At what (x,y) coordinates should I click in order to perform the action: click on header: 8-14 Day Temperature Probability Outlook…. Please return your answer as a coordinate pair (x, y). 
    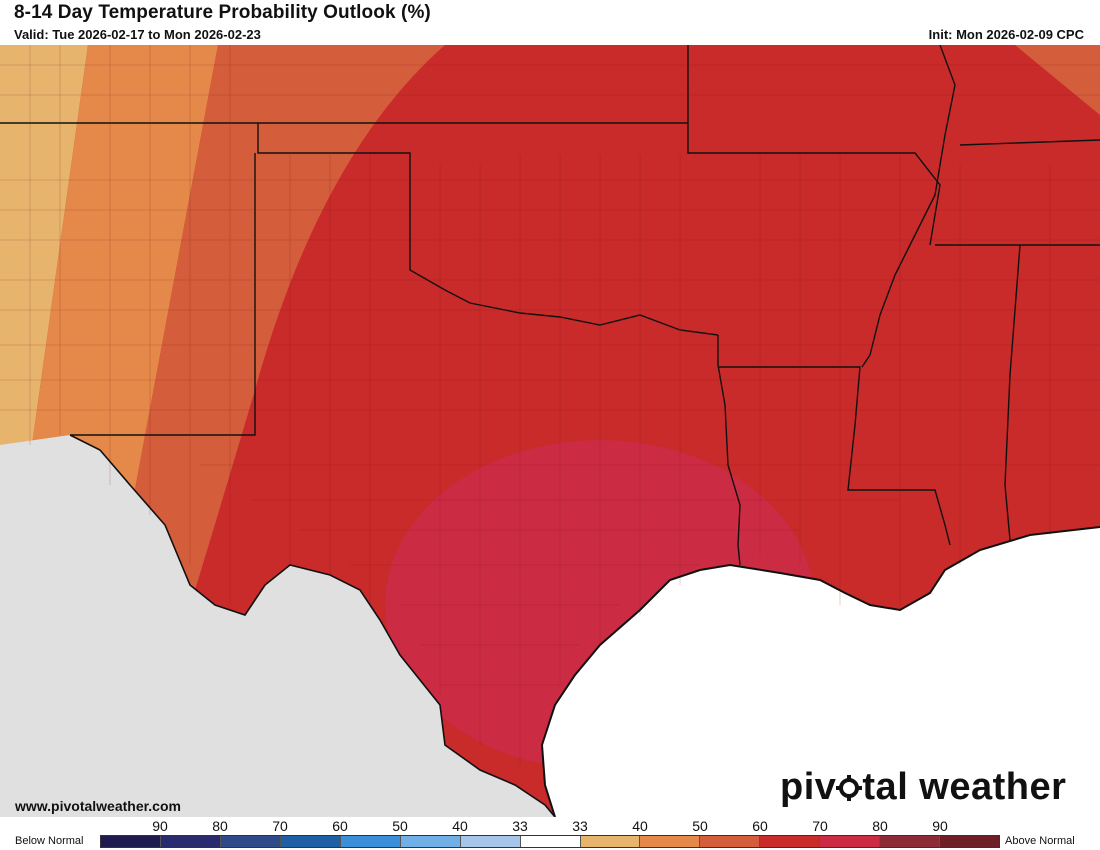
    Looking at the image, I should click on (550, 22).